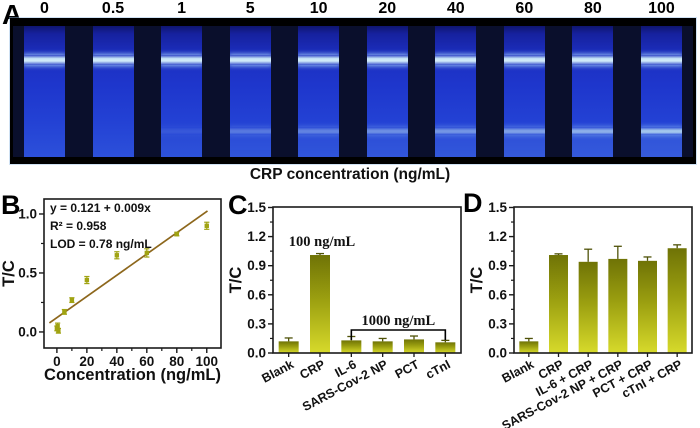  What do you see at coordinates (318, 8) in the screenshot?
I see `lane-label: 10` at bounding box center [318, 8].